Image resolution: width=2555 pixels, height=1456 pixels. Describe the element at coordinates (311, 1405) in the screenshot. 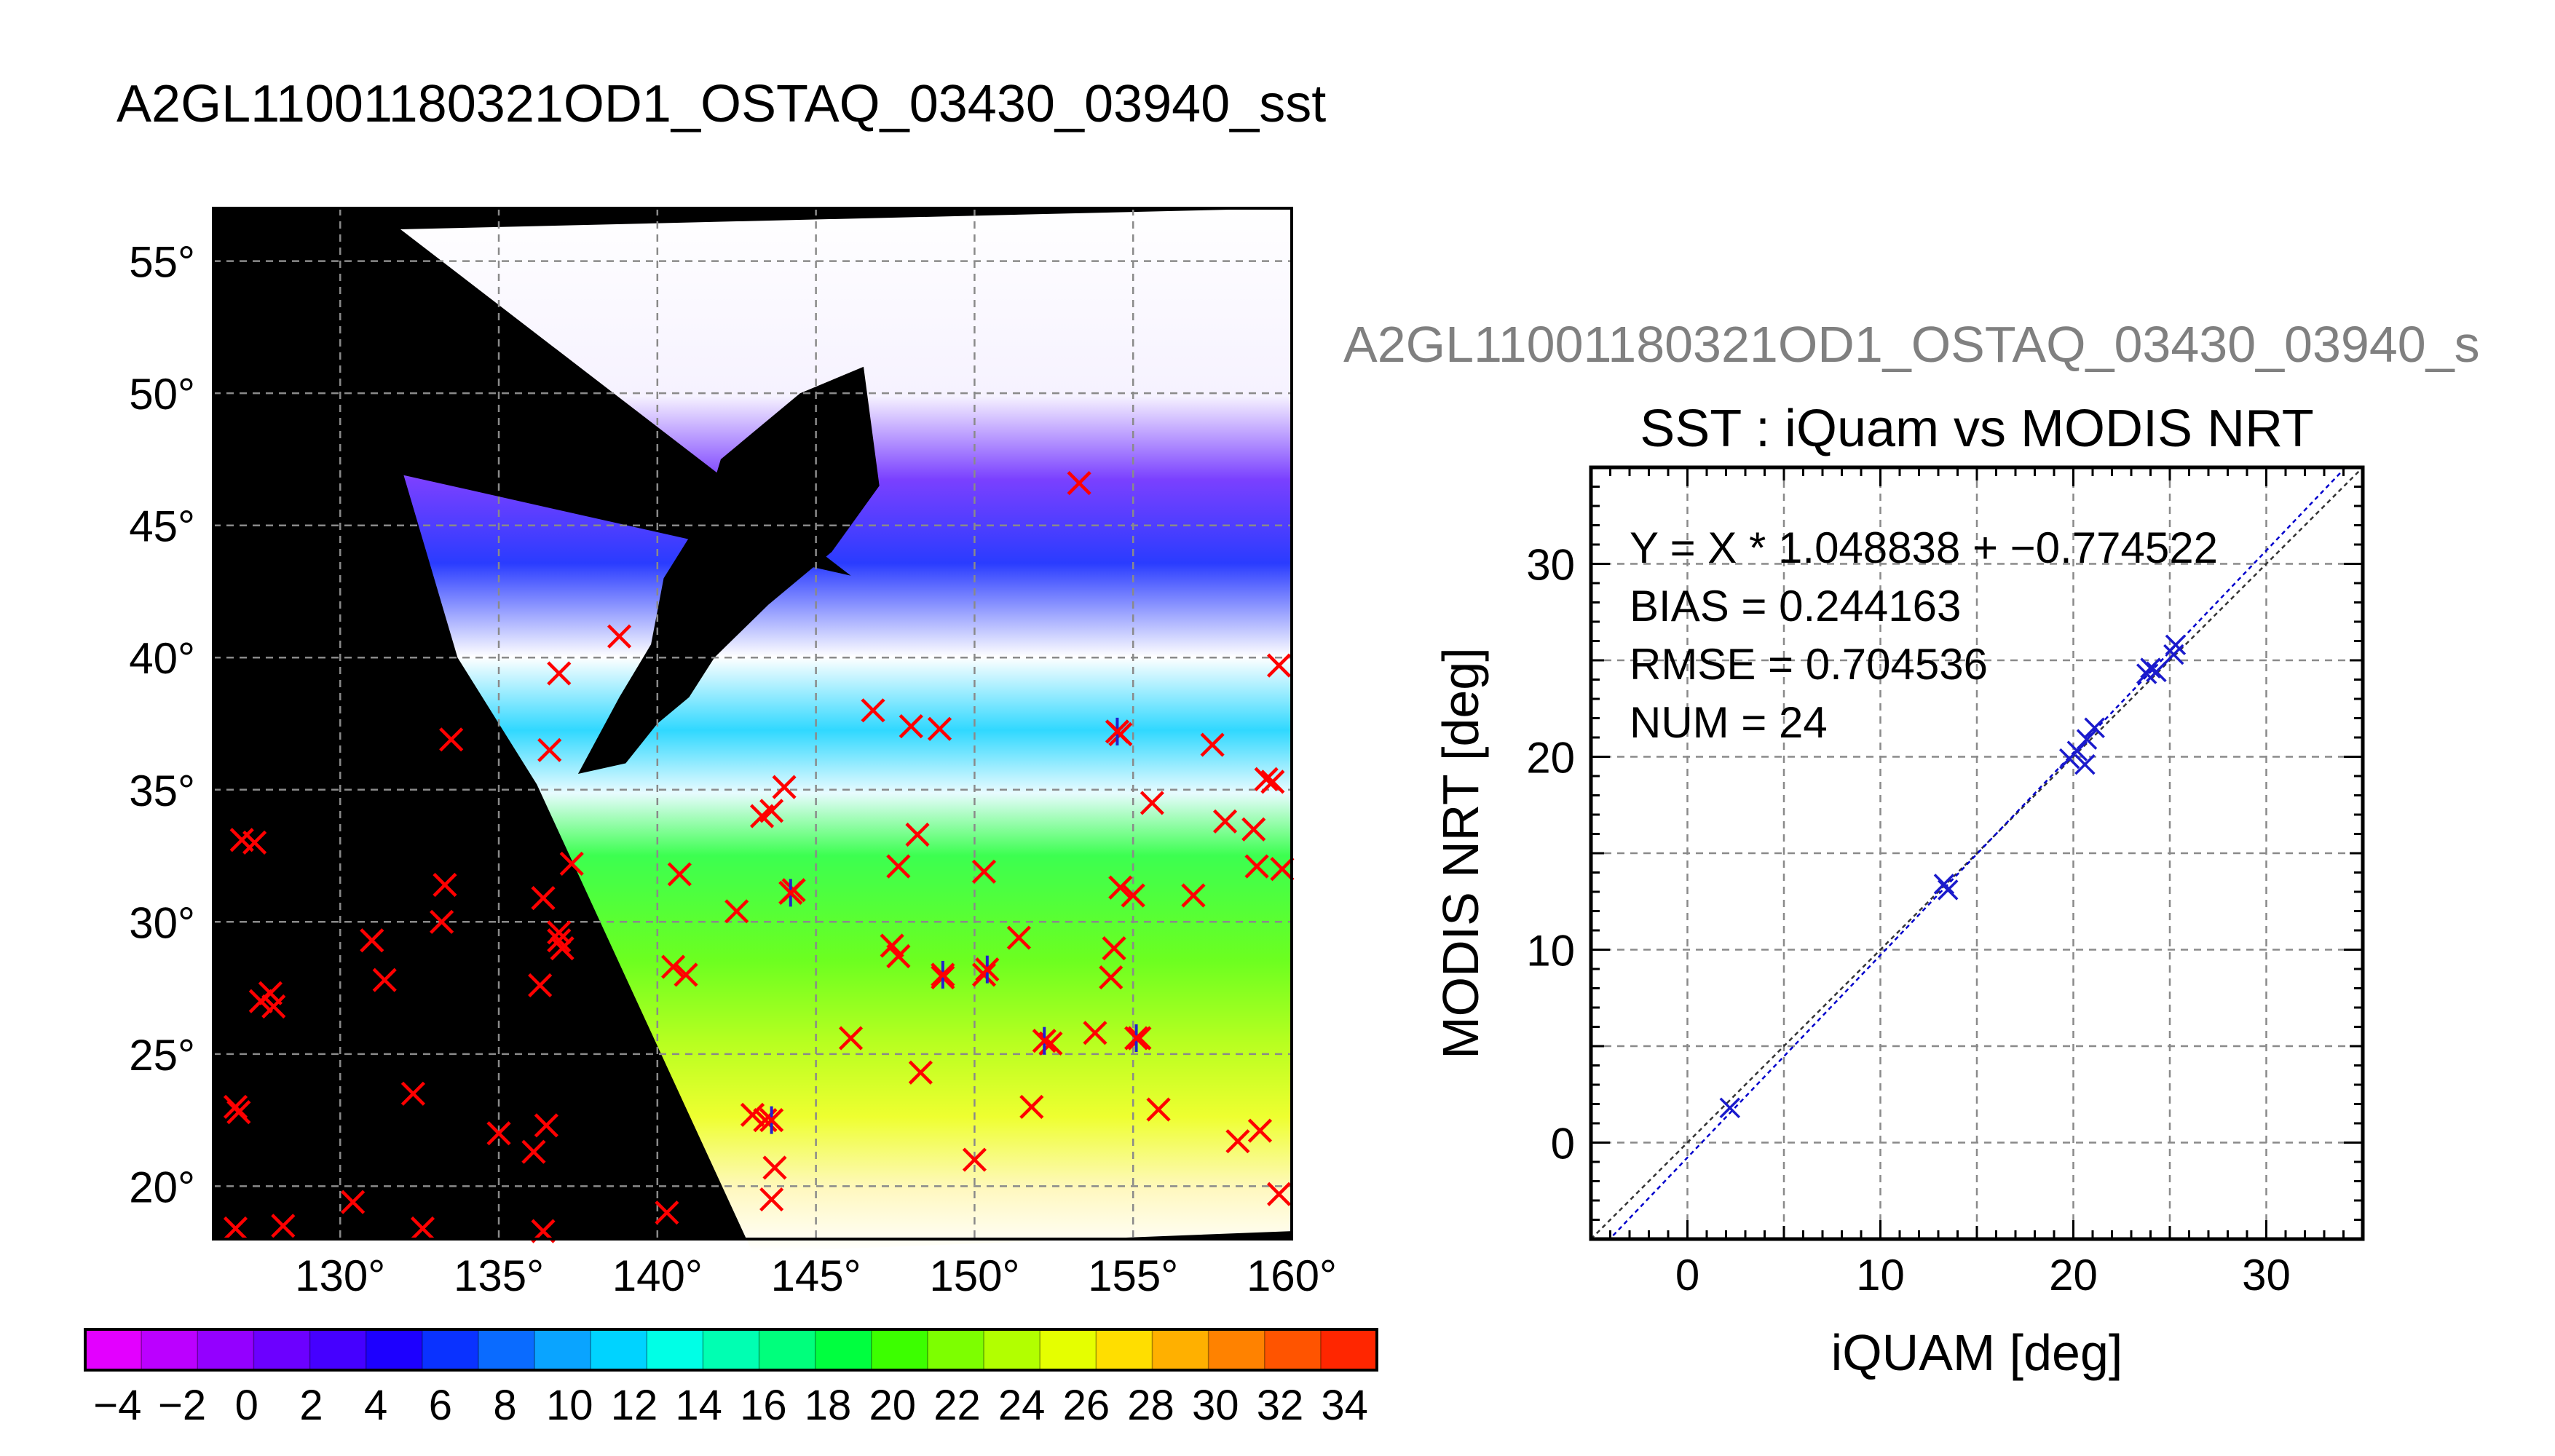

I see `colorbar-tick-label: 2` at that location.